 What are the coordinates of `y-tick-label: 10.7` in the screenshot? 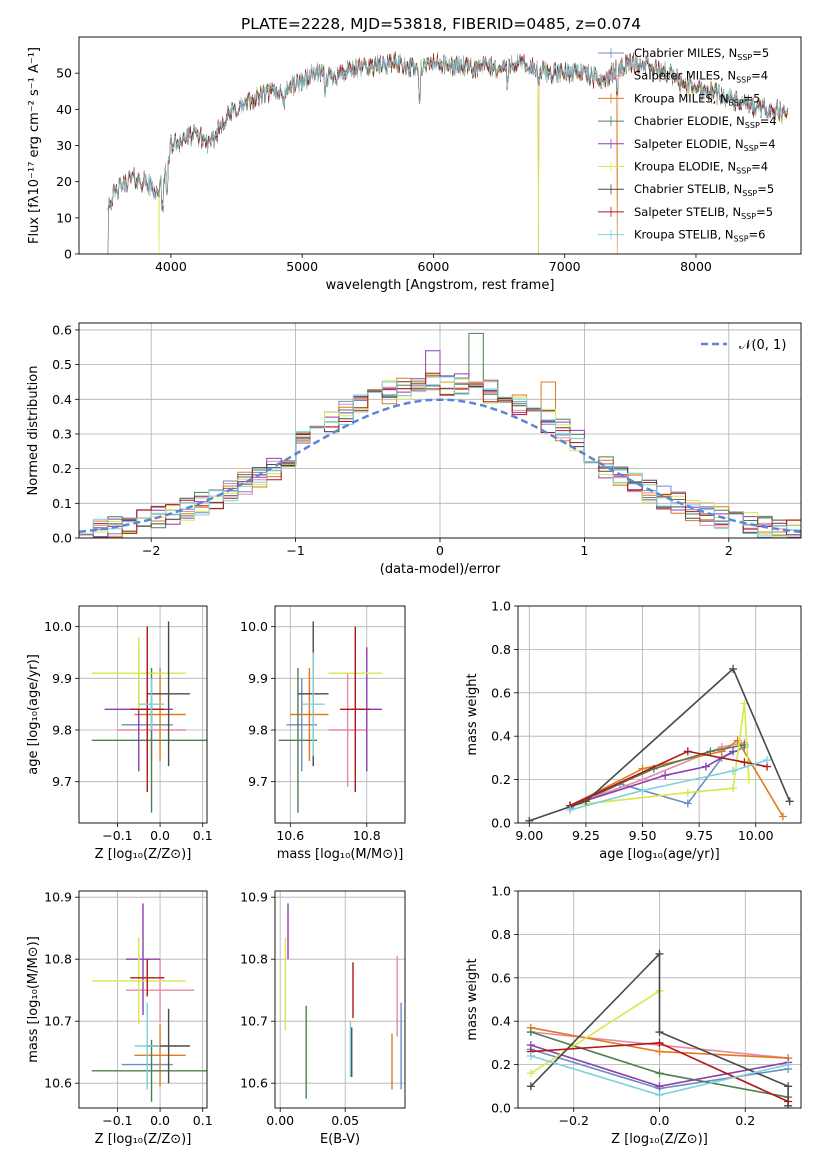 It's located at (254, 1021).